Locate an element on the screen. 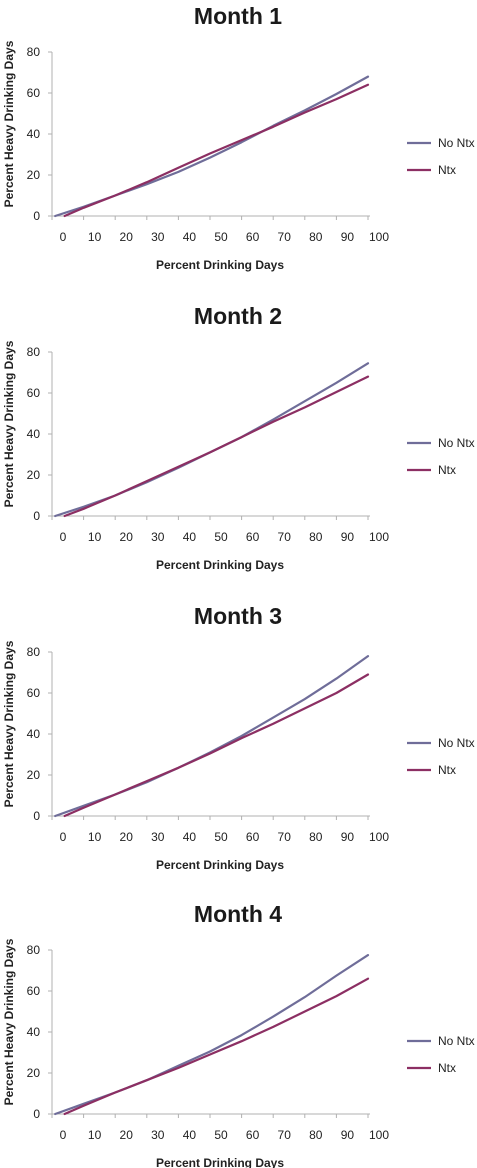 Image resolution: width=477 pixels, height=1168 pixels. chart-title: Month 4 is located at coordinates (238, 914).